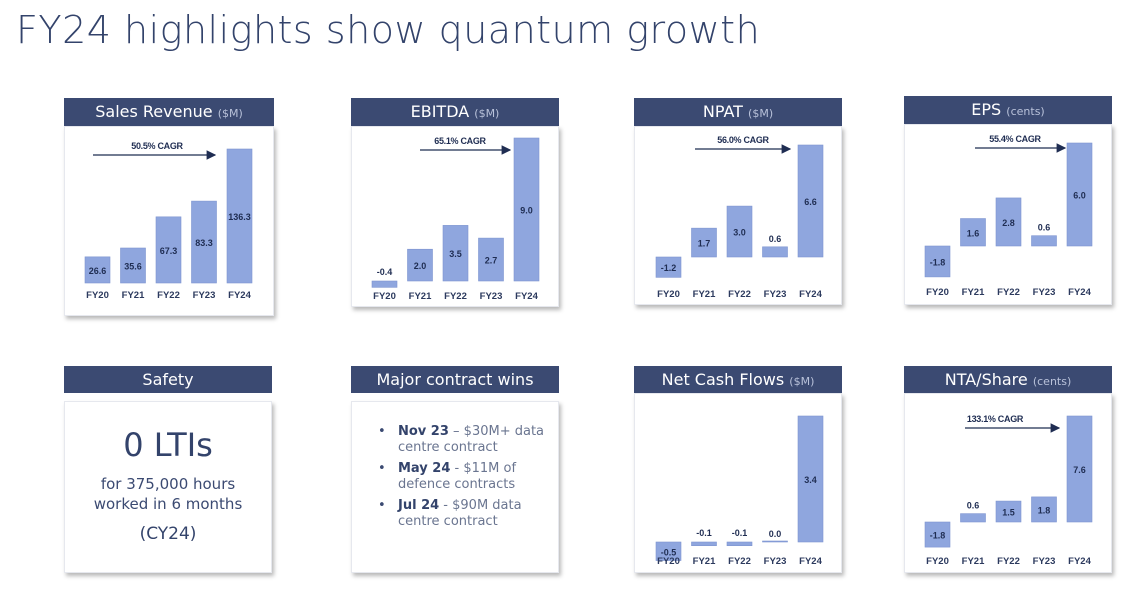 This screenshot has width=1133, height=591. I want to click on bar-netcash-fy23, so click(775, 541).